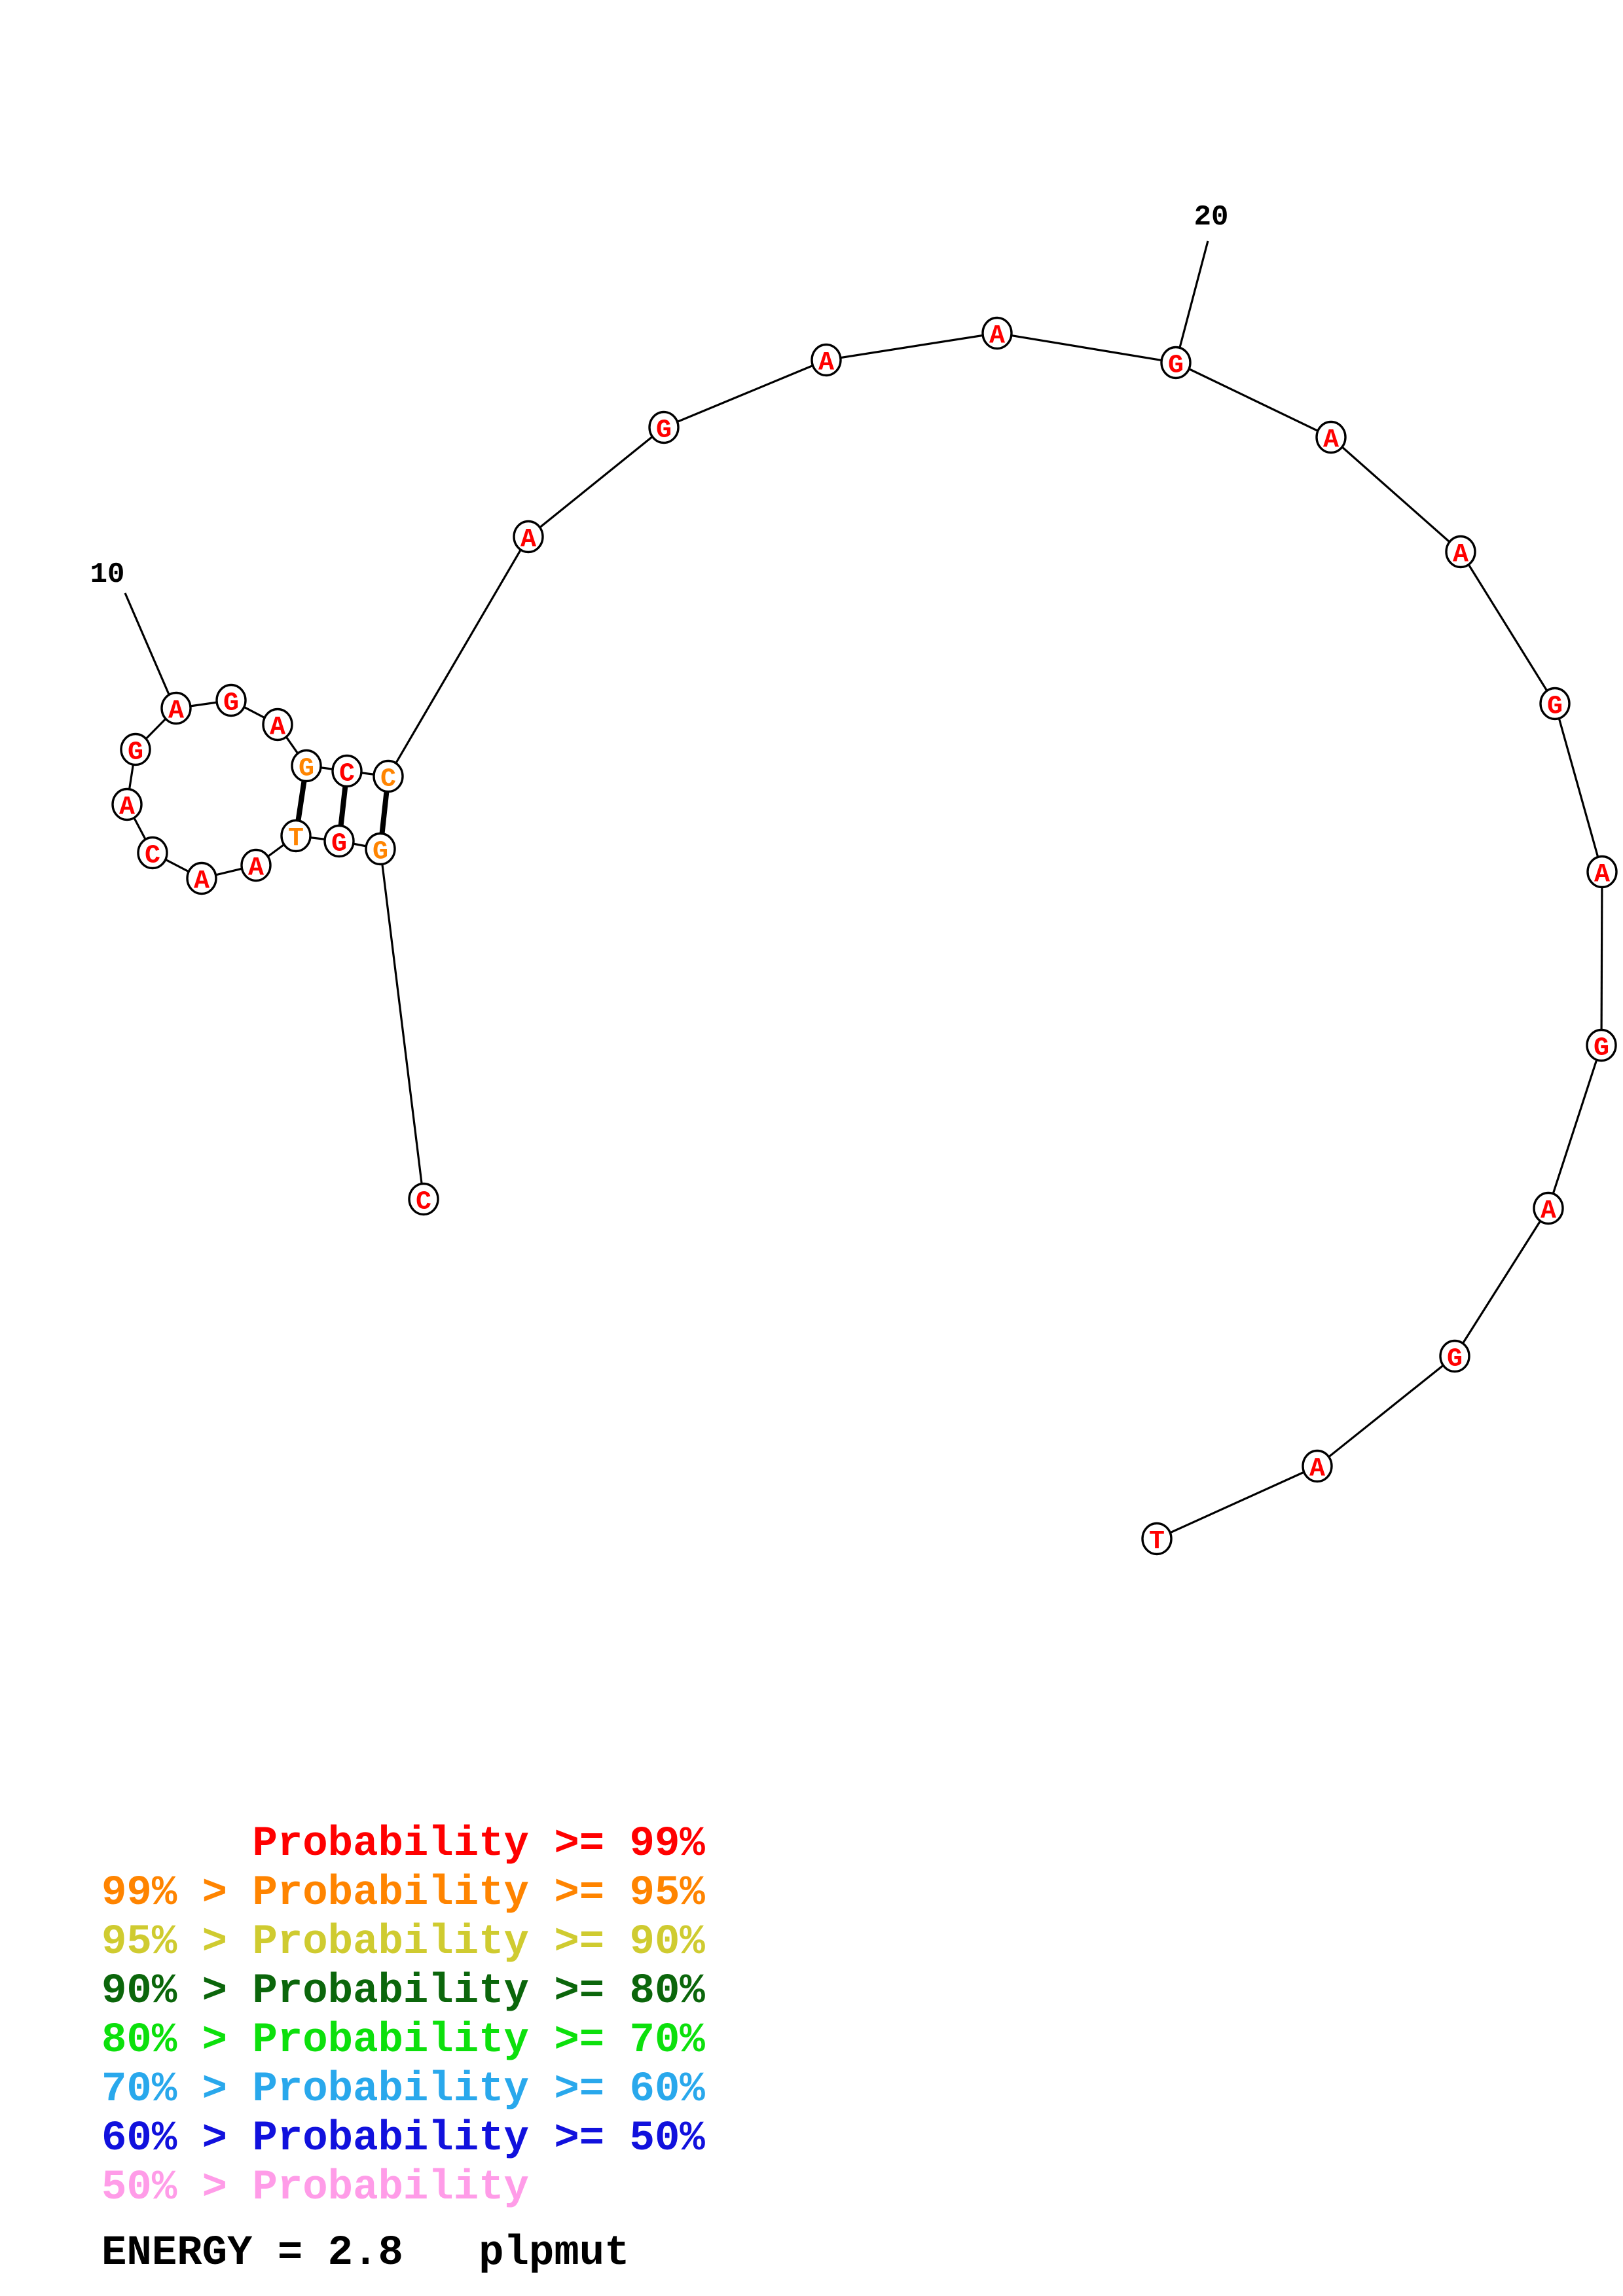 This screenshot has height=2296, width=1623. Describe the element at coordinates (202, 882) in the screenshot. I see `nucleotide-letter-6: A` at that location.